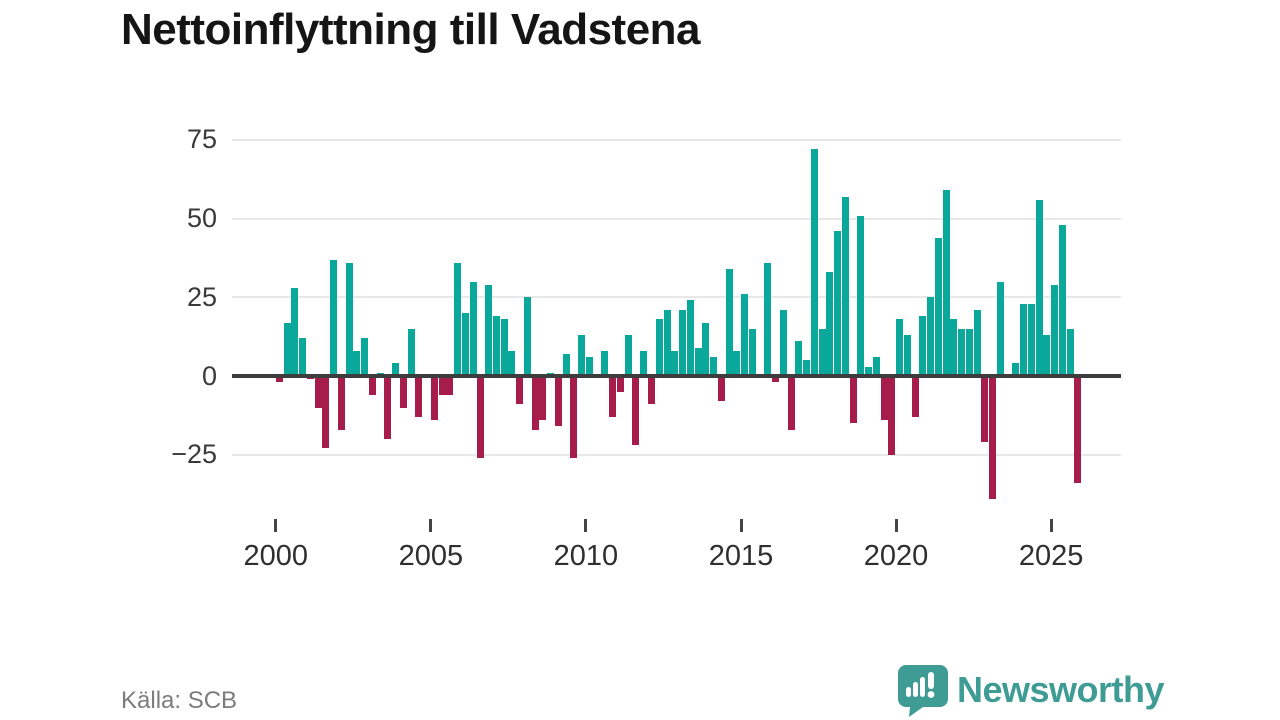  Describe the element at coordinates (1024, 339) in the screenshot. I see `bar-2024-Q1` at that location.